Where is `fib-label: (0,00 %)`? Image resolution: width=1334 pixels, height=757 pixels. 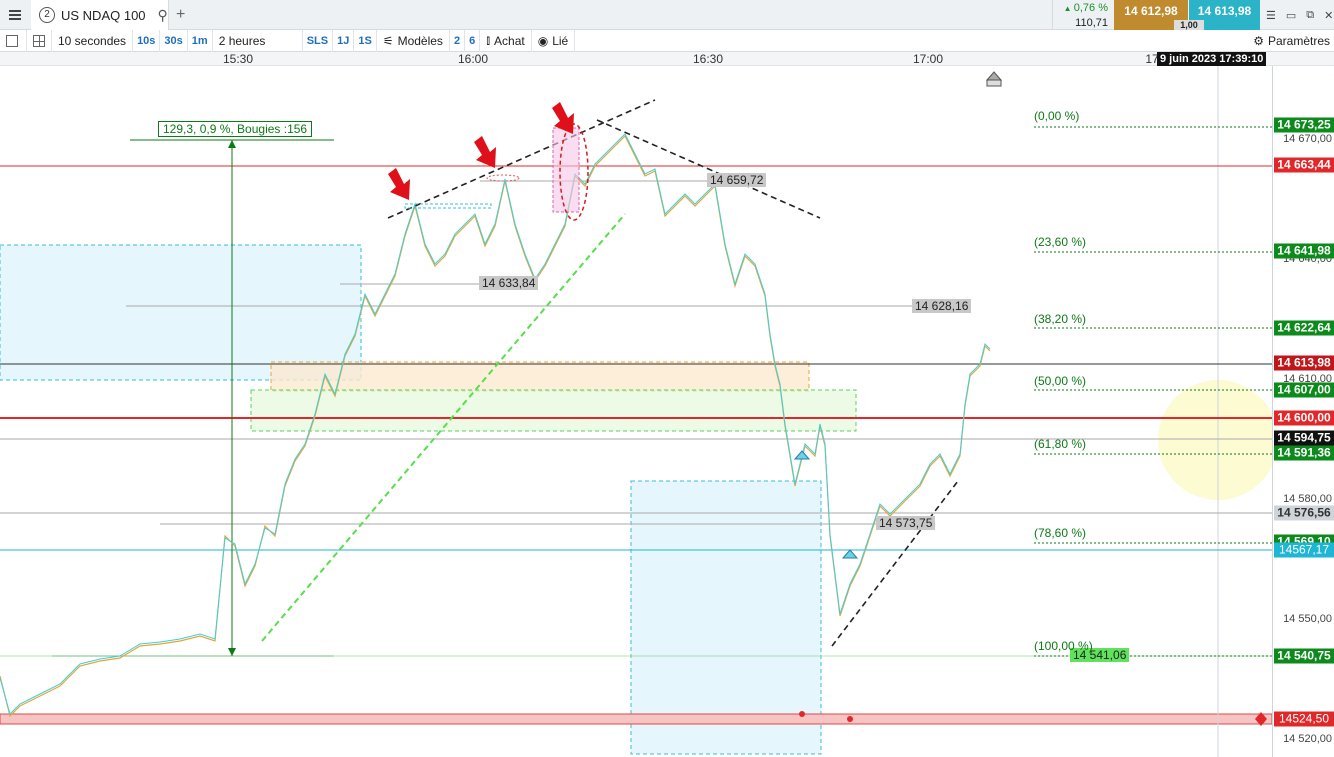 fib-label: (0,00 %) is located at coordinates (1057, 116).